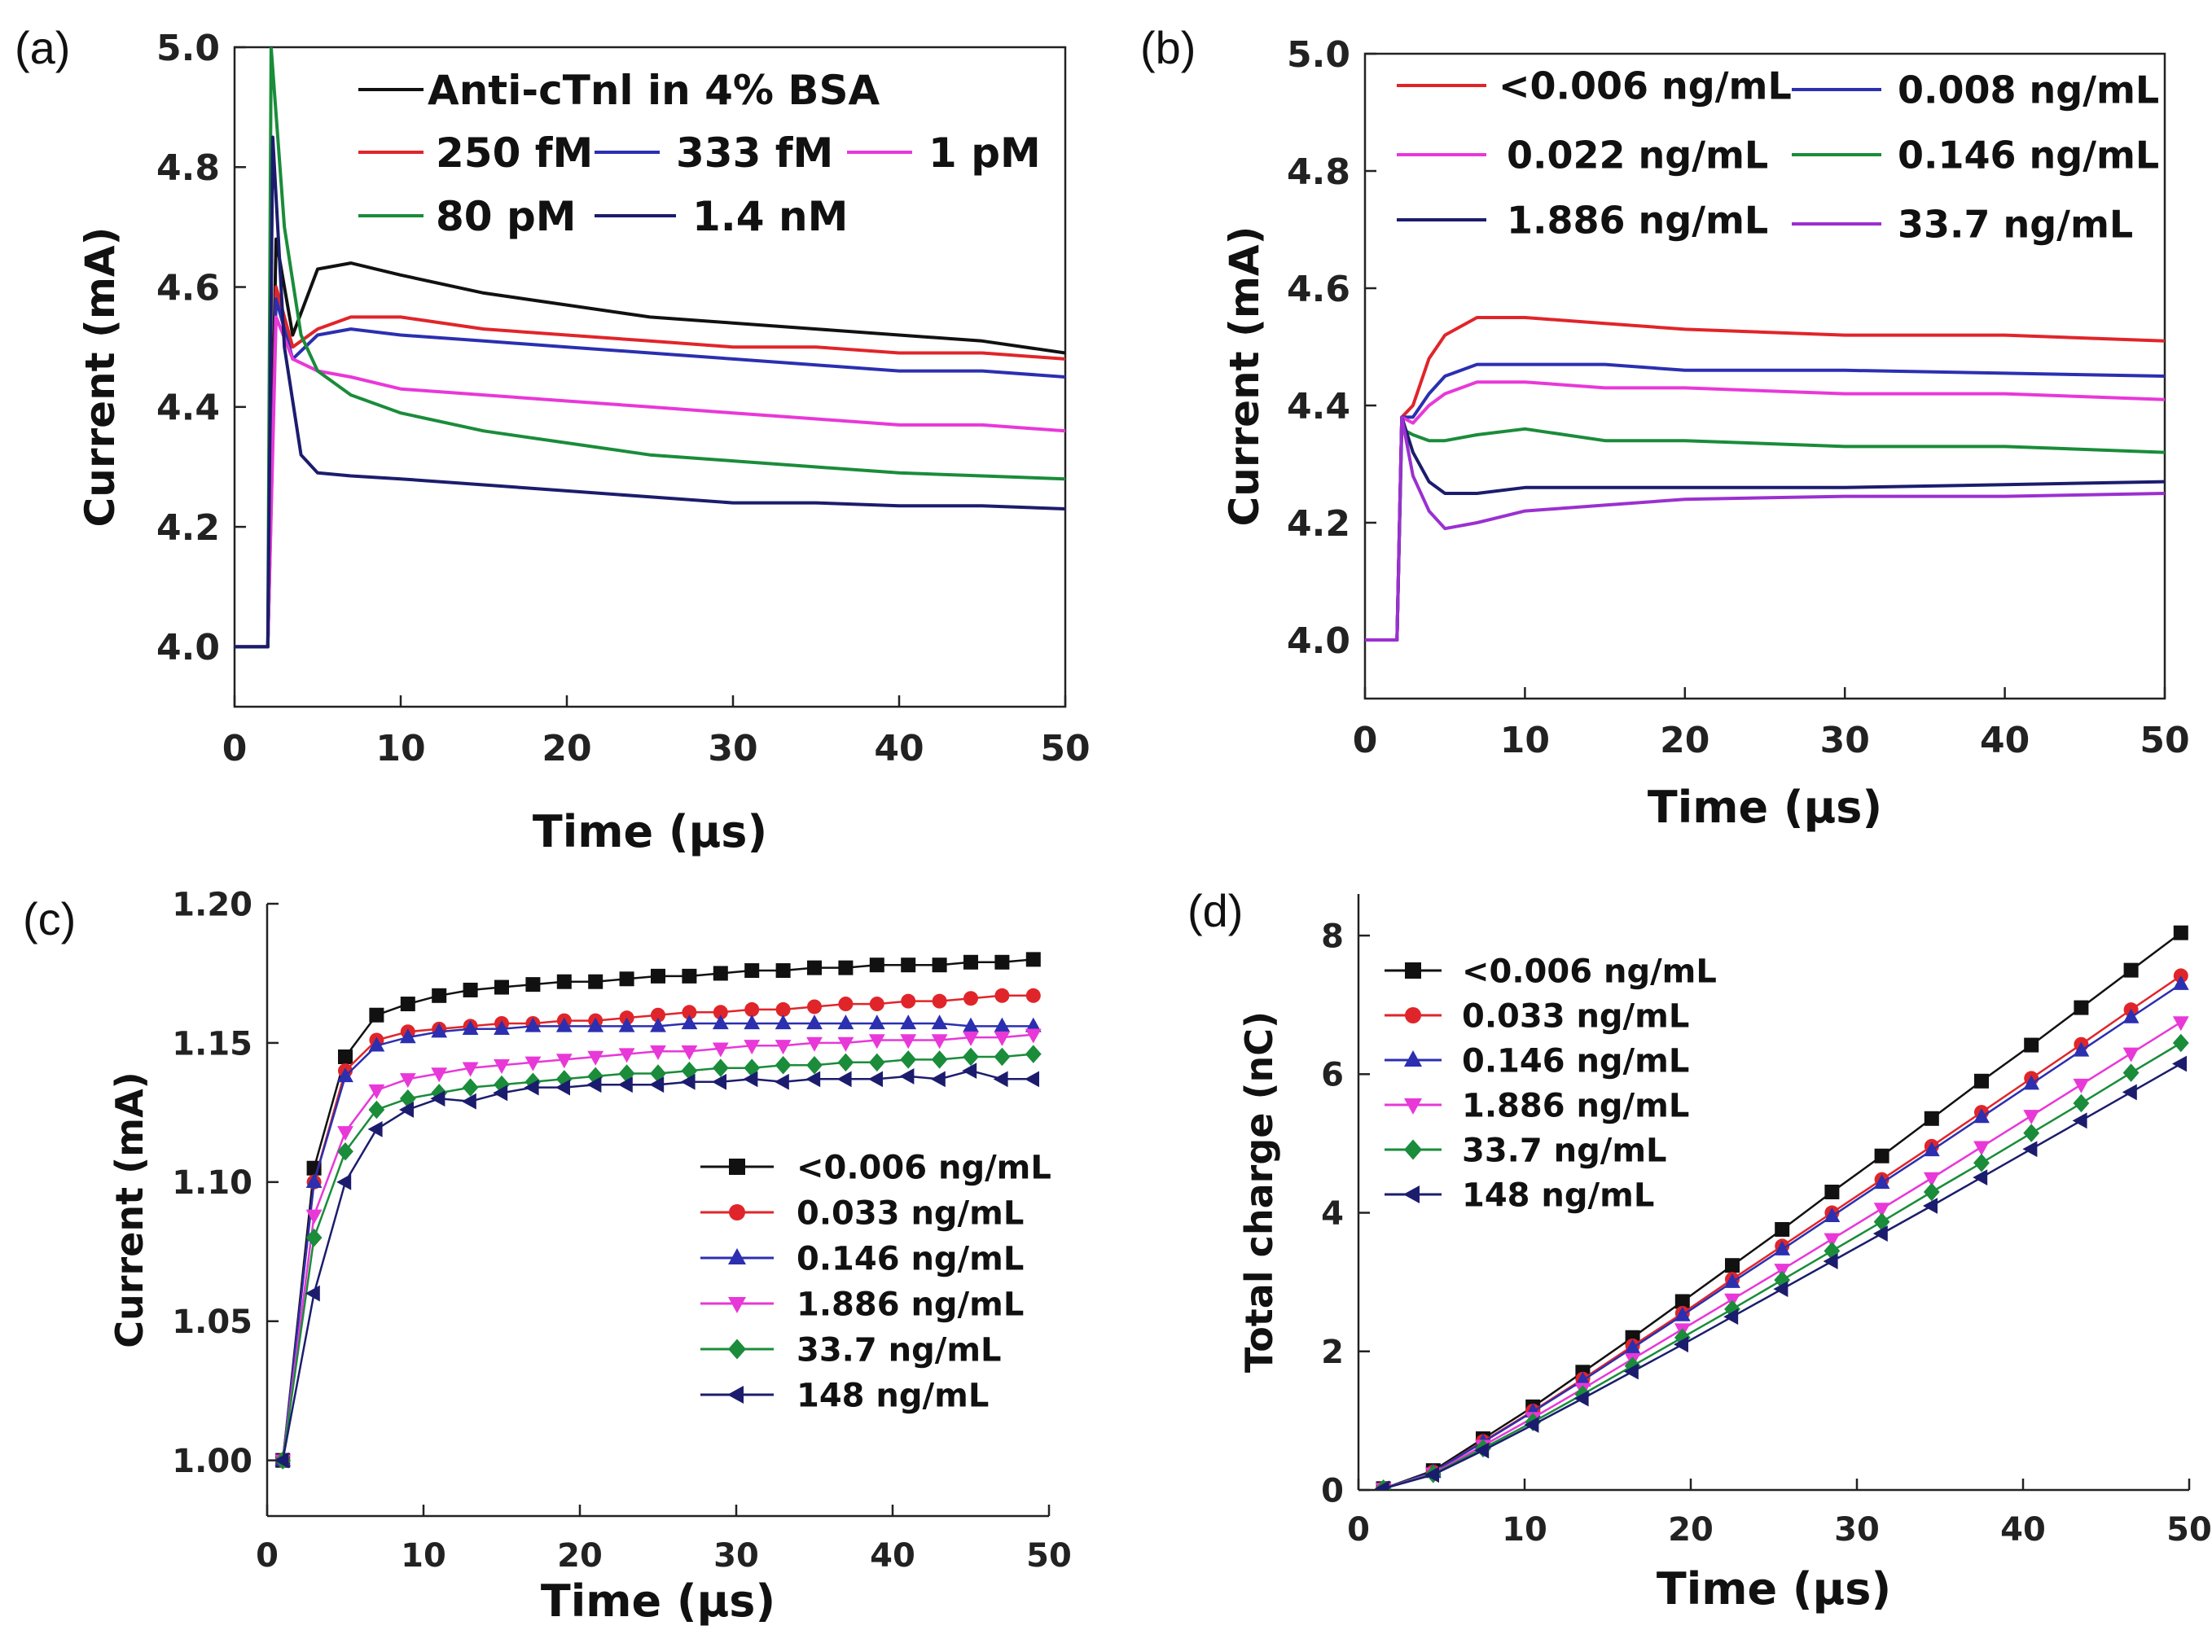 The width and height of the screenshot is (2212, 1652). What do you see at coordinates (911, 1304) in the screenshot?
I see `legend-label-3: 1.886 ng/mL` at bounding box center [911, 1304].